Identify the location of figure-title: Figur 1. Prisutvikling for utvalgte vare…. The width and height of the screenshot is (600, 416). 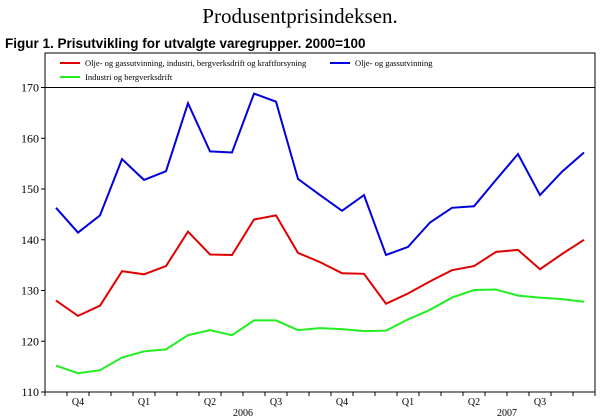
(185, 43).